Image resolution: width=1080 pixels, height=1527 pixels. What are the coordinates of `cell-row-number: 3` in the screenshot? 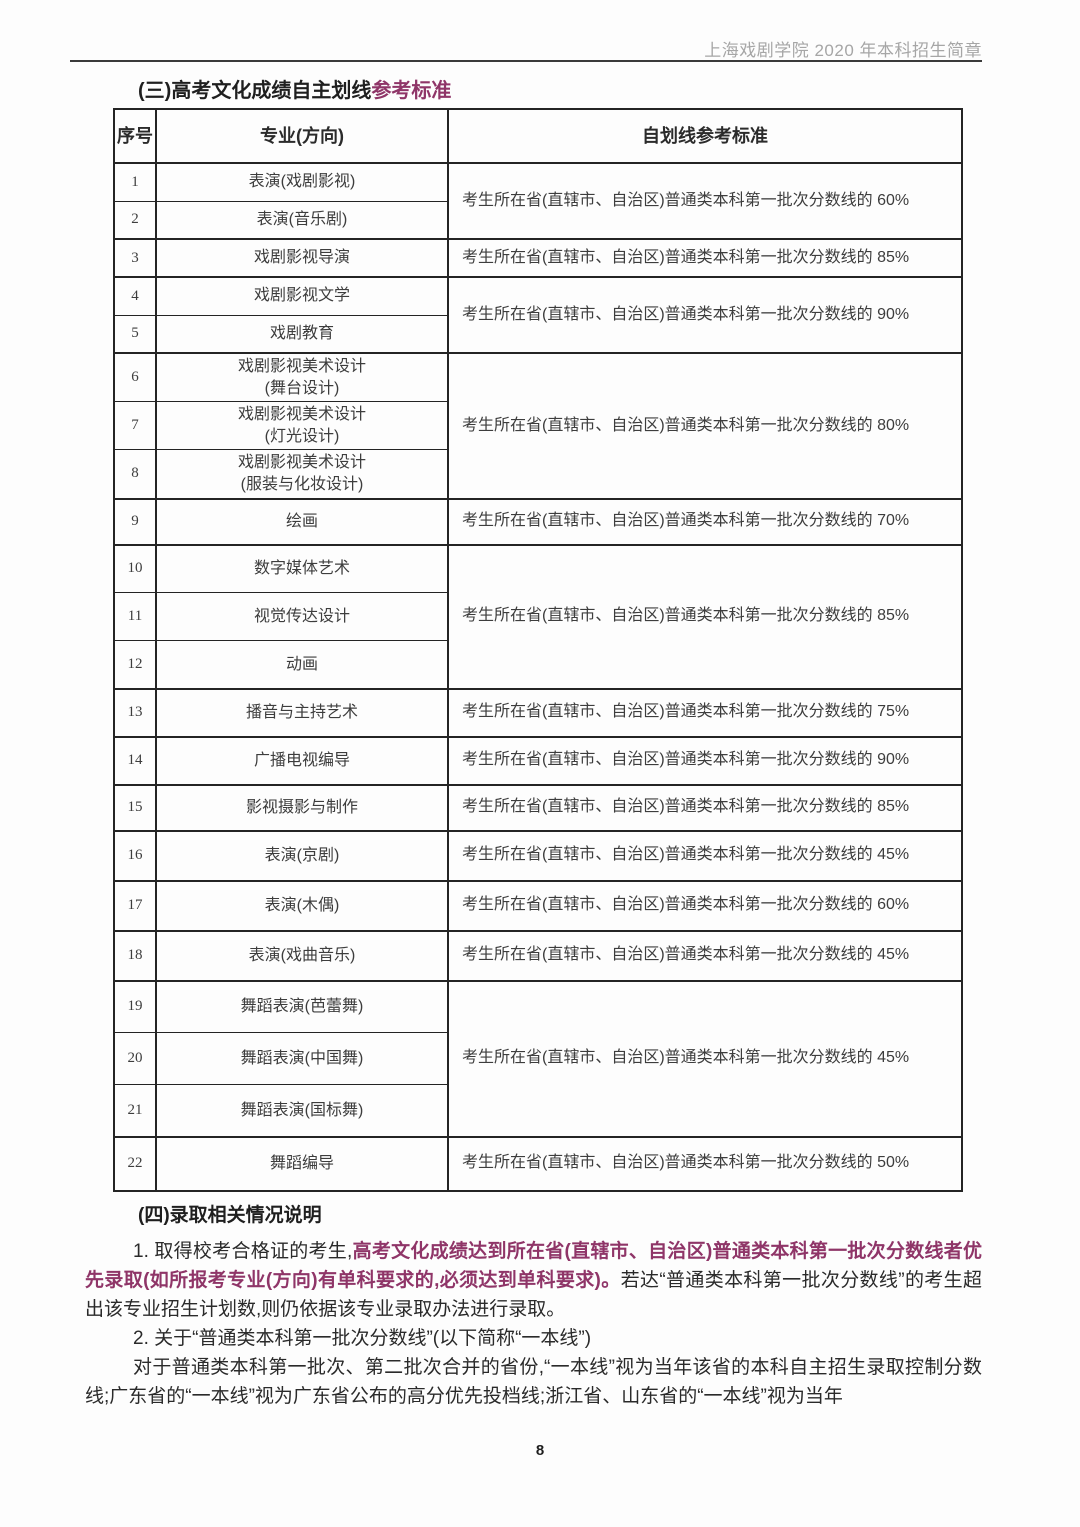 It's located at (135, 258).